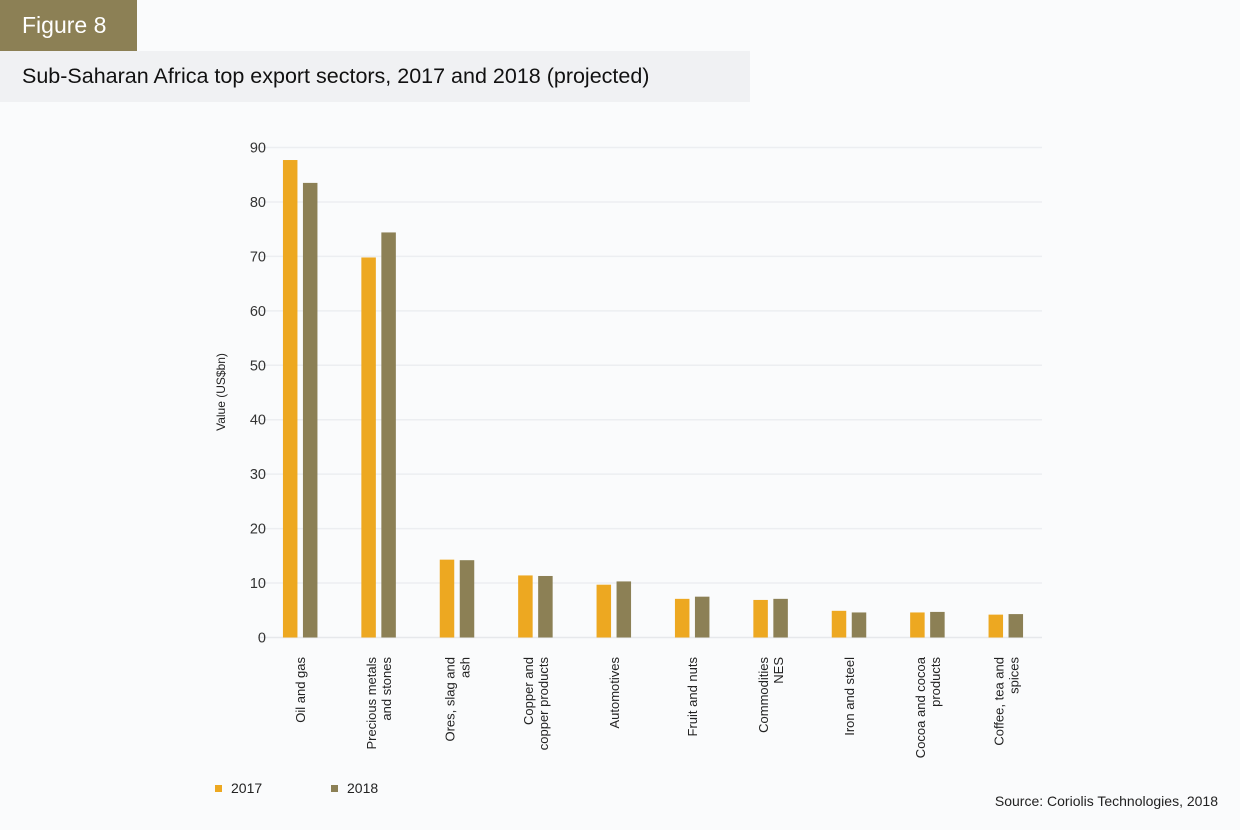 The width and height of the screenshot is (1240, 830). What do you see at coordinates (614, 693) in the screenshot?
I see `x-tick-label: Automotives` at bounding box center [614, 693].